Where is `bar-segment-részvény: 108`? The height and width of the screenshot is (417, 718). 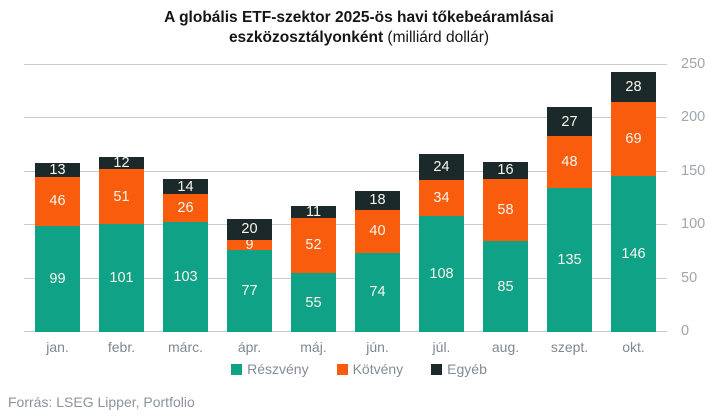
bar-segment-részvény: 108 is located at coordinates (441, 274).